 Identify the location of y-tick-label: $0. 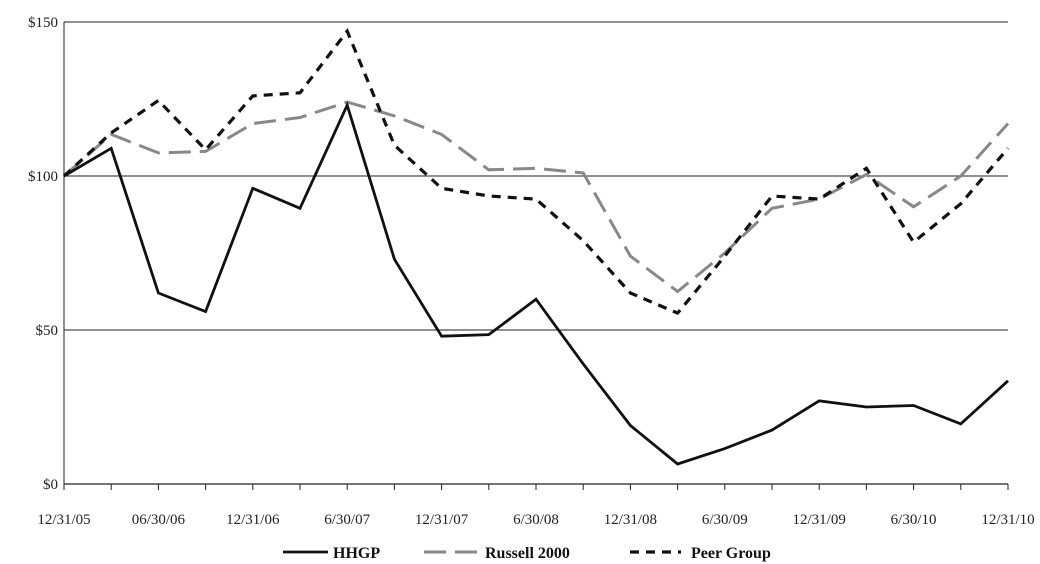
(50, 485).